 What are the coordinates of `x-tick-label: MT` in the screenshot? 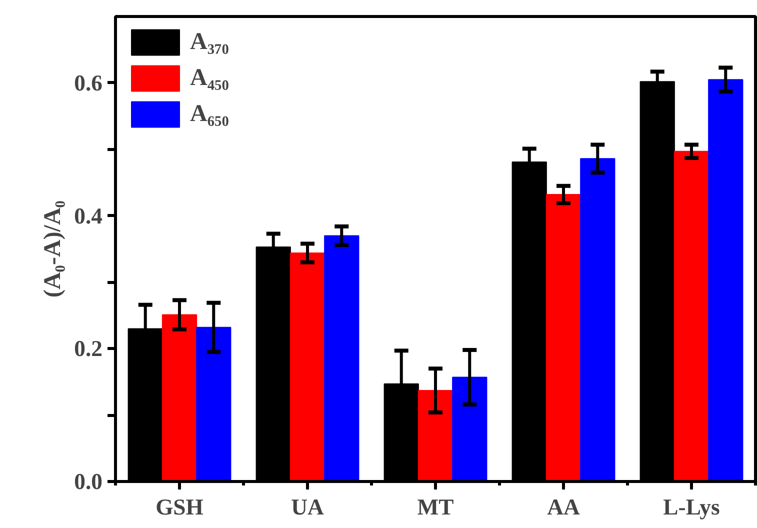 It's located at (435, 507).